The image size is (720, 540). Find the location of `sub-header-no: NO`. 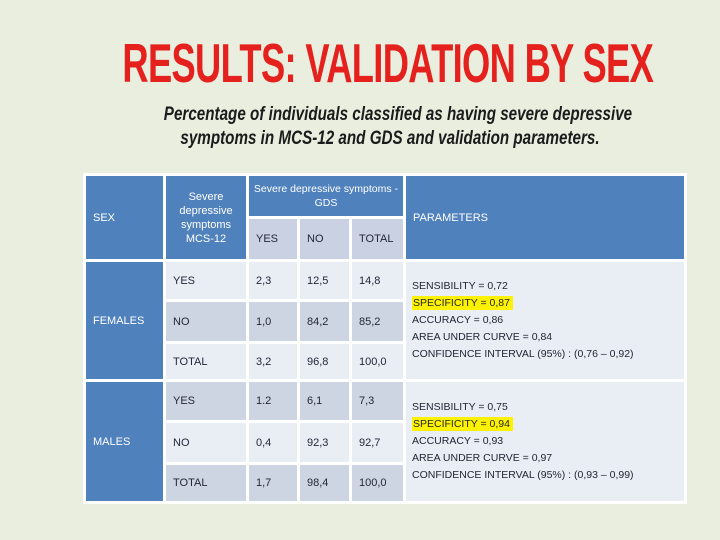

sub-header-no: NO is located at coordinates (324, 239).